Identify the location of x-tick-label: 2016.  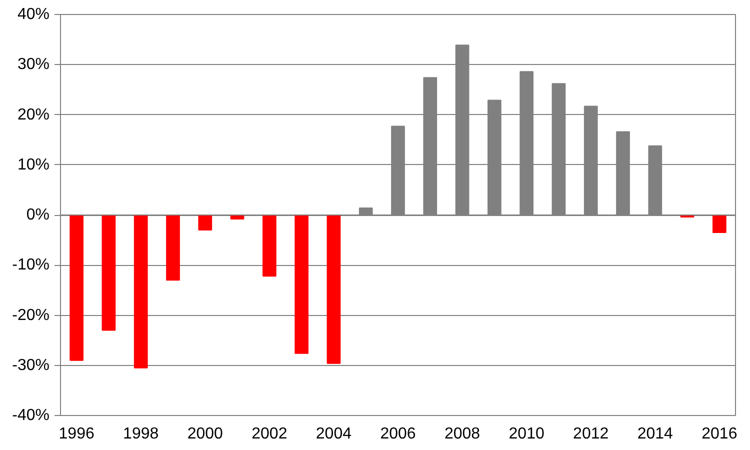
(720, 434).